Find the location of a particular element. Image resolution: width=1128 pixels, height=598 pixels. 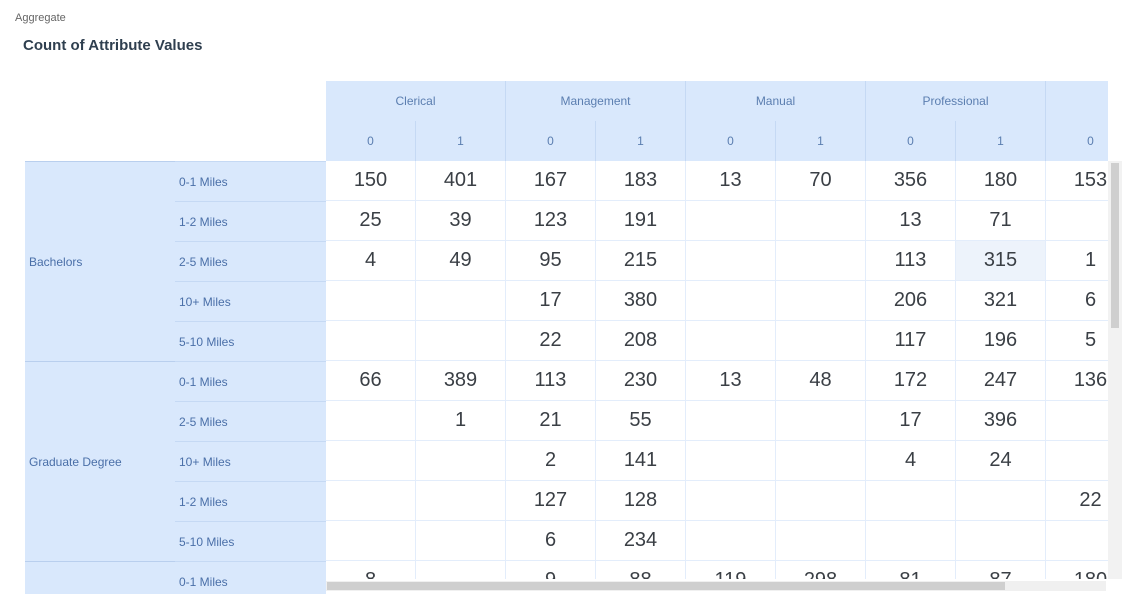

table-cell: 208 is located at coordinates (641, 341).